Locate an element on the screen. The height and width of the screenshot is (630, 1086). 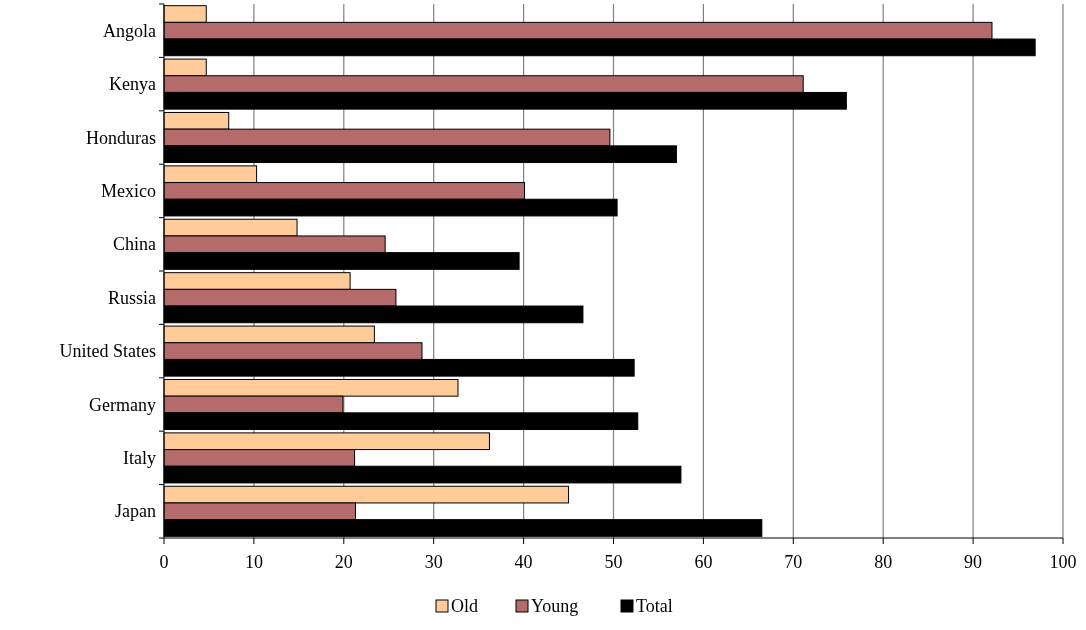
y-tick-label: Kenya is located at coordinates (132, 84).